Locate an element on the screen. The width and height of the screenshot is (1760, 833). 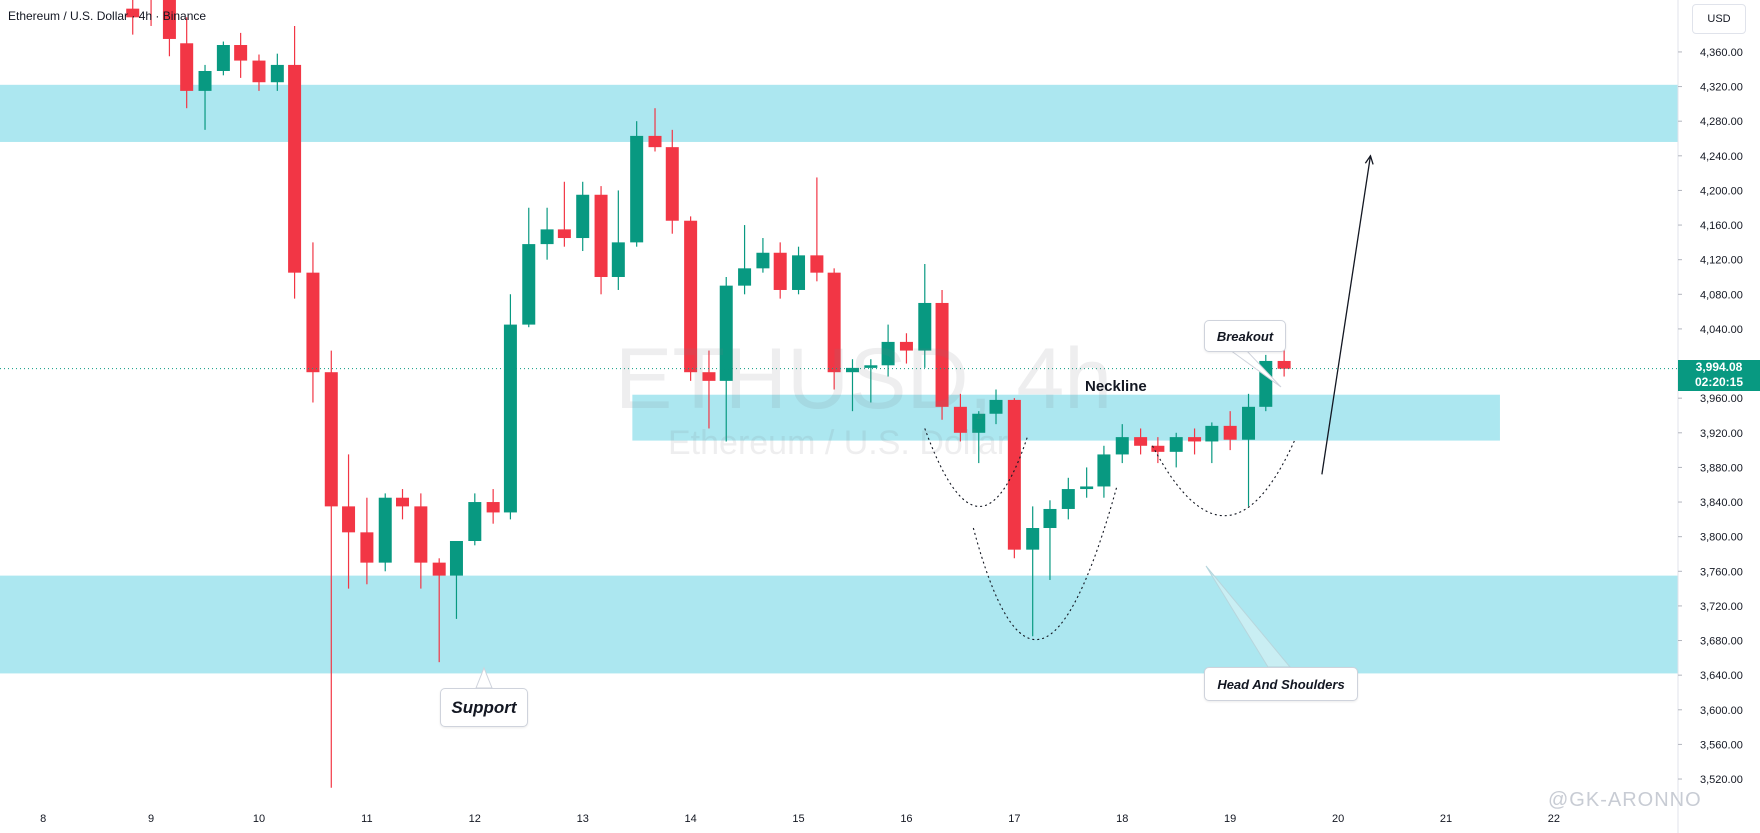
price-tick-label-6: 3,760.00 is located at coordinates (1721, 572).